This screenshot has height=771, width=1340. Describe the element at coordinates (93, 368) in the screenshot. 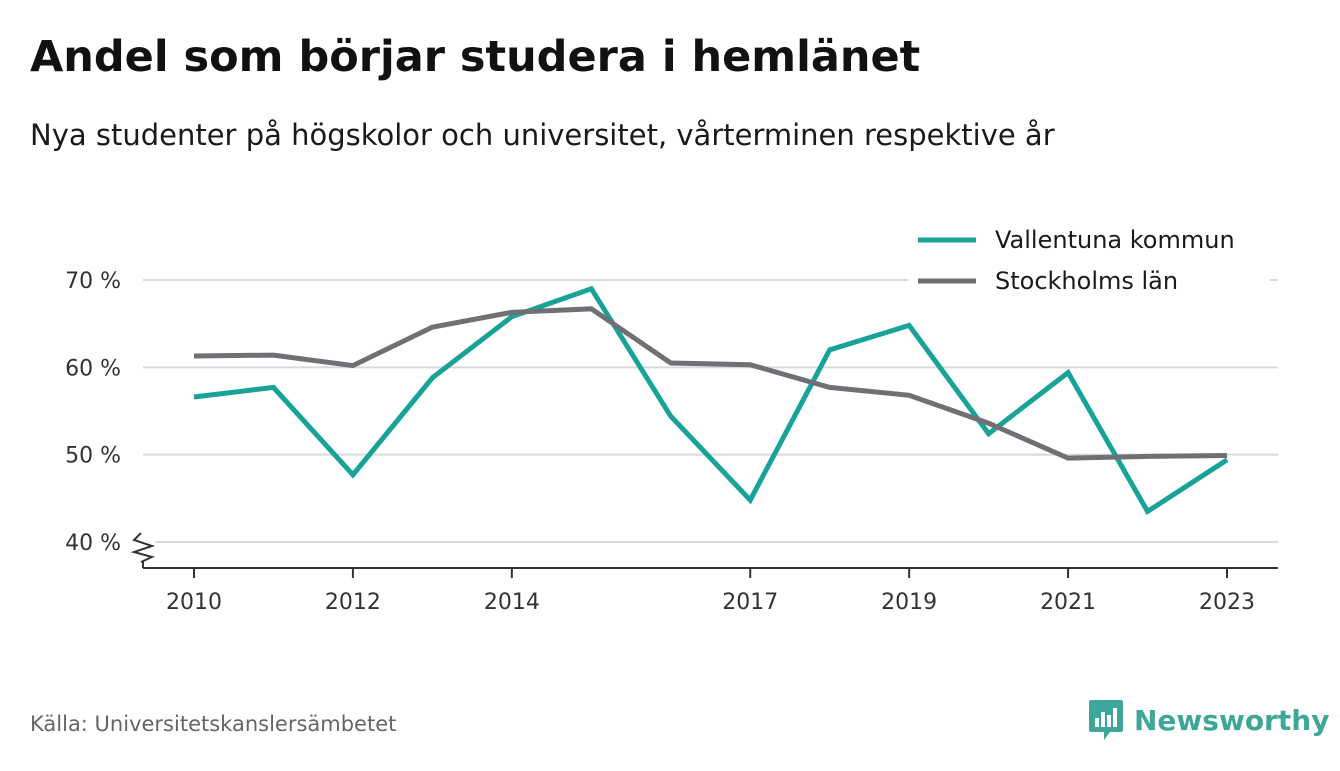

I see `y-tick-label: 60 %` at that location.